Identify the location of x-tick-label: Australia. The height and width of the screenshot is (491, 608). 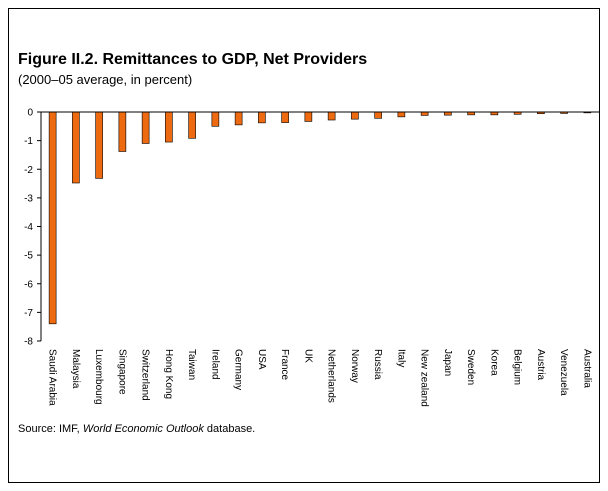
(586, 368).